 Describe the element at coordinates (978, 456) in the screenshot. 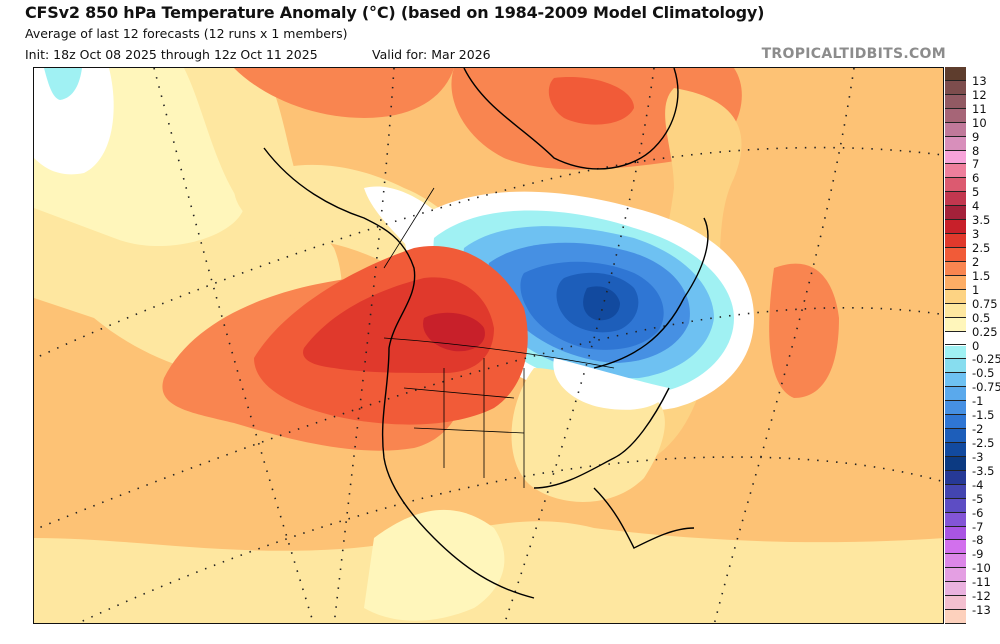

I see `colorbar-label: -3` at that location.